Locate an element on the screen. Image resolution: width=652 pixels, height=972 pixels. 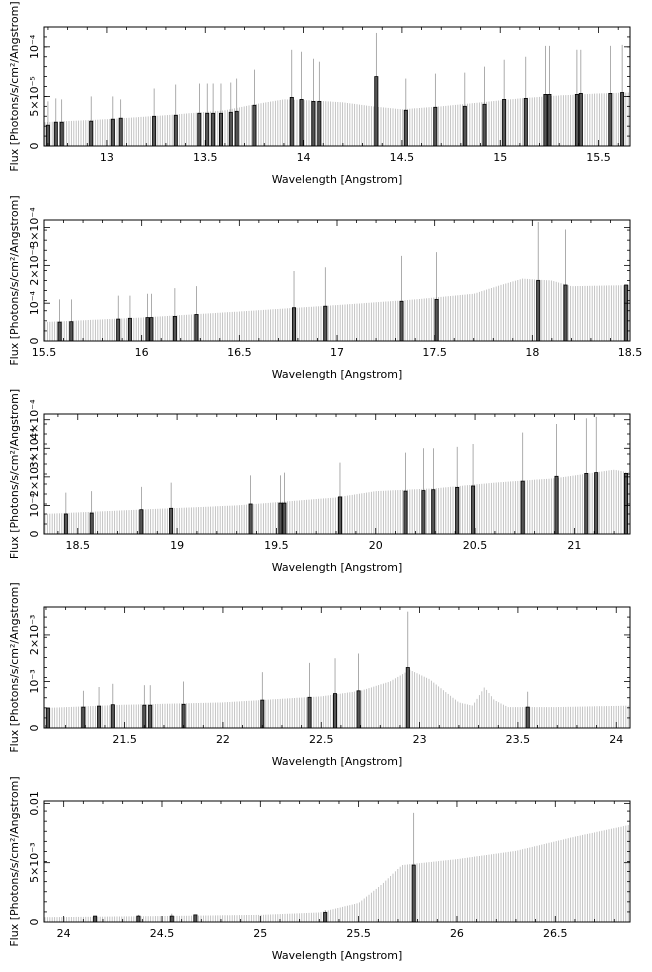
x-tick-label: 14 is located at coordinates (304, 157).